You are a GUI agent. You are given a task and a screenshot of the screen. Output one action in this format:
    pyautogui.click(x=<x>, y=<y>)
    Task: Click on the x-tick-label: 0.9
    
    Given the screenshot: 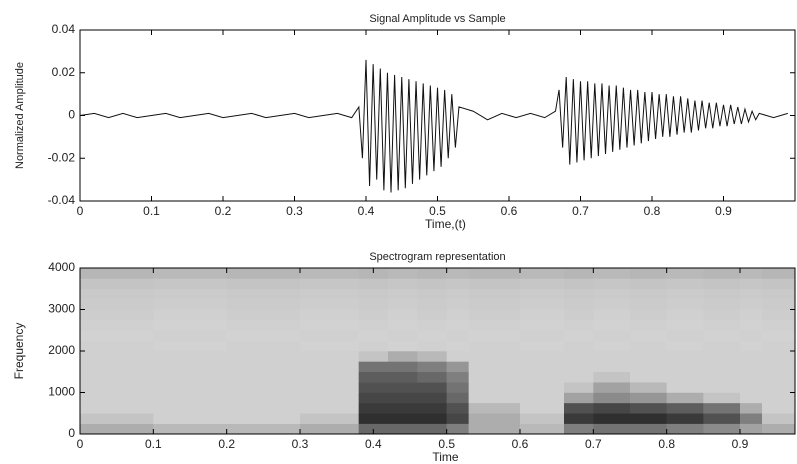 What is the action you would take?
    pyautogui.click(x=723, y=211)
    